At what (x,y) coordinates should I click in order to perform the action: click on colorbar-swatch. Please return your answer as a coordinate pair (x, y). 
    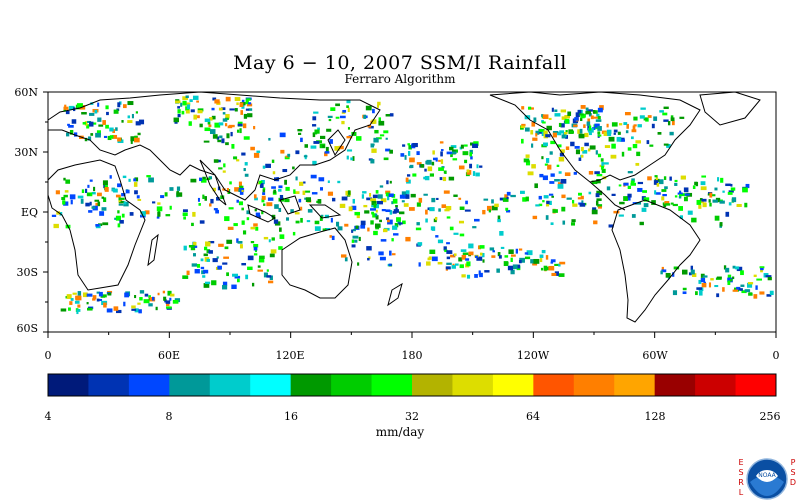
    Looking at the image, I should click on (311, 385).